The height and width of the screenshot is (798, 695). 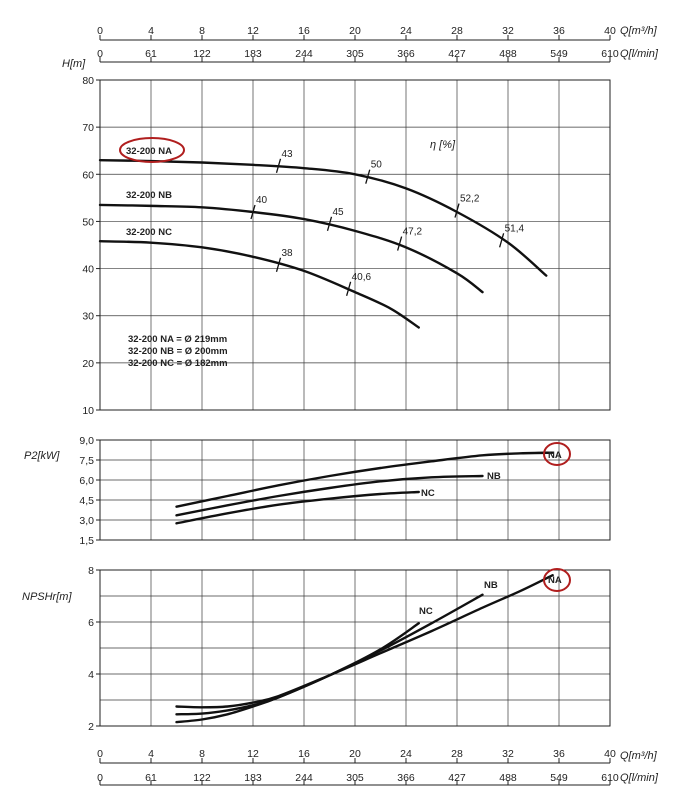 I want to click on head-y-tick-label: 40, so click(x=88, y=270).